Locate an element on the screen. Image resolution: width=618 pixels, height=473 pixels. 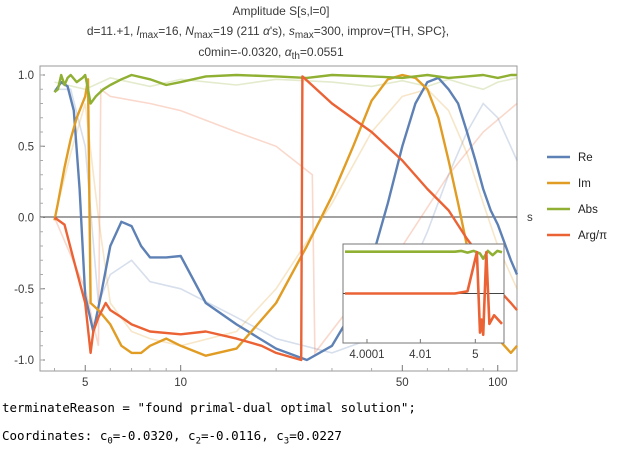
y-tick-label: -0.5 is located at coordinates (24, 290).